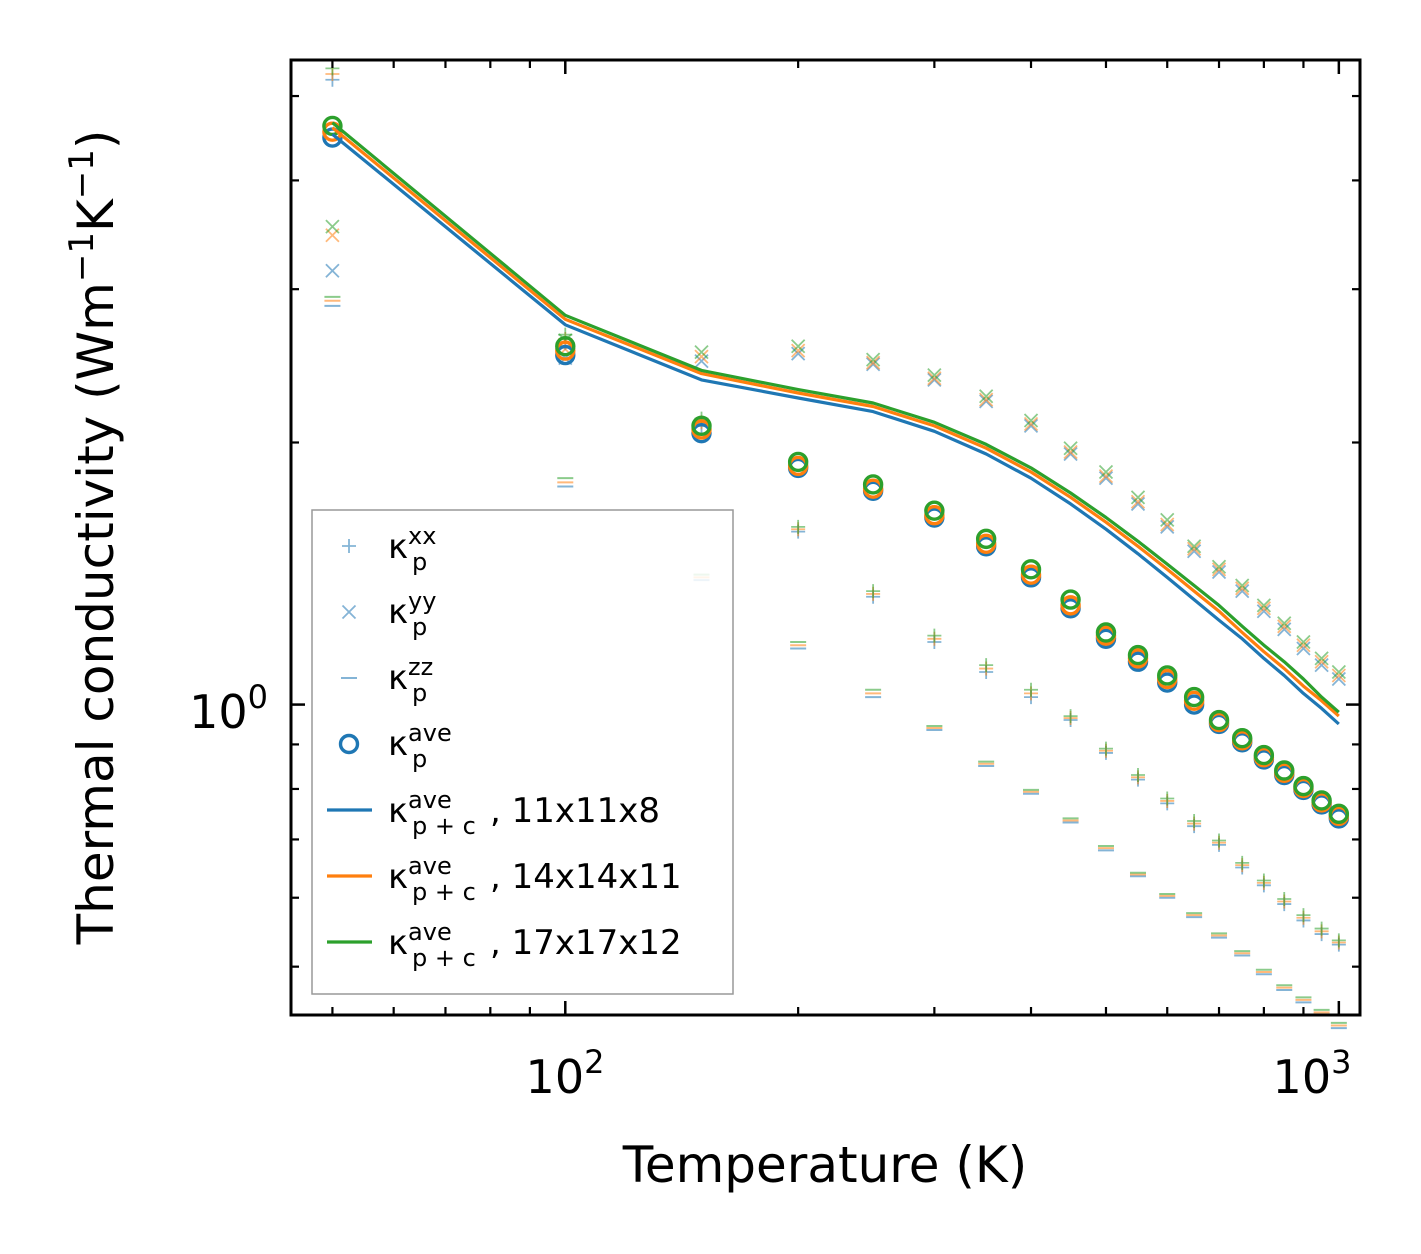 The image size is (1421, 1254). I want to click on point-kave_17-900-glyph, so click(1303, 786).